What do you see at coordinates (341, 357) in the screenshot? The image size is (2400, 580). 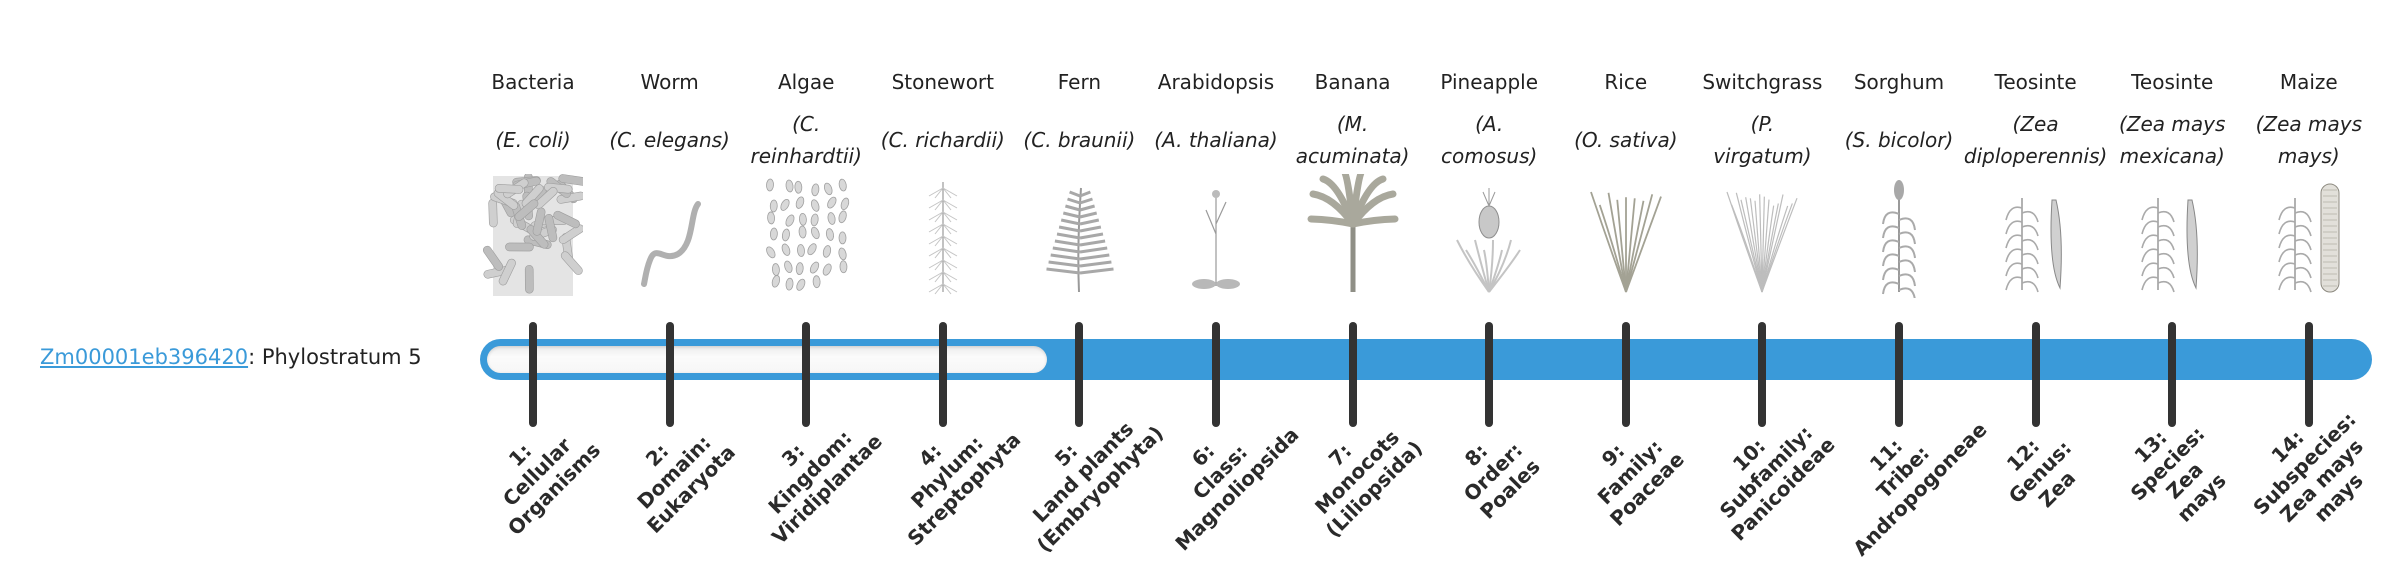 I see `phylostratum-text: Phylostratum 5` at bounding box center [341, 357].